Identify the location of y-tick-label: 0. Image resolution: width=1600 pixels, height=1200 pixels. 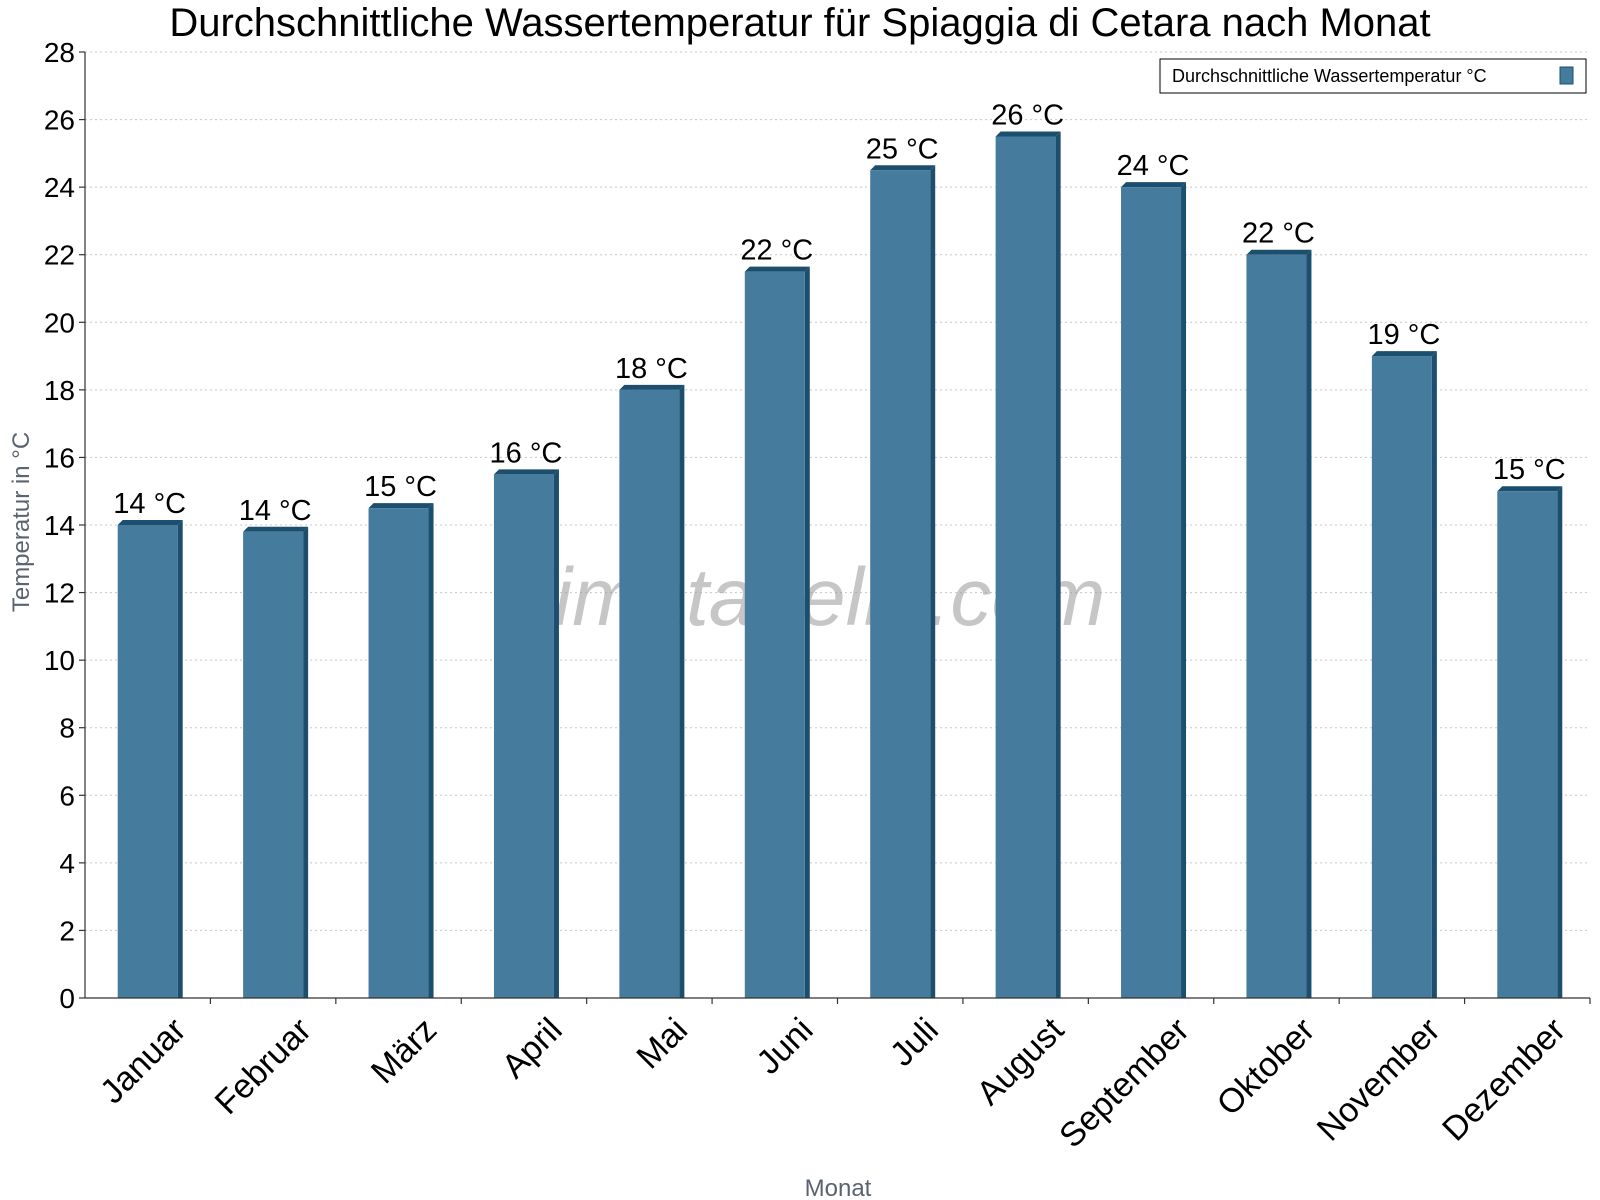
(67, 998).